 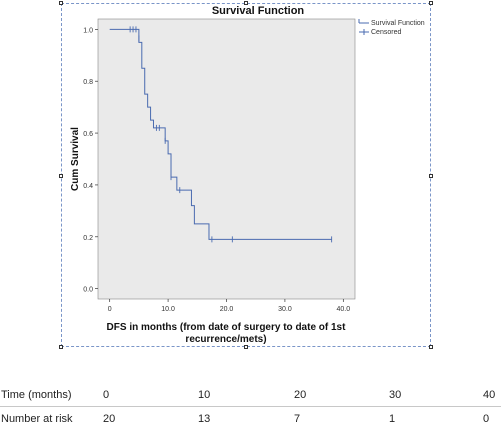 I want to click on resize-handle-top-left, so click(x=61, y=3).